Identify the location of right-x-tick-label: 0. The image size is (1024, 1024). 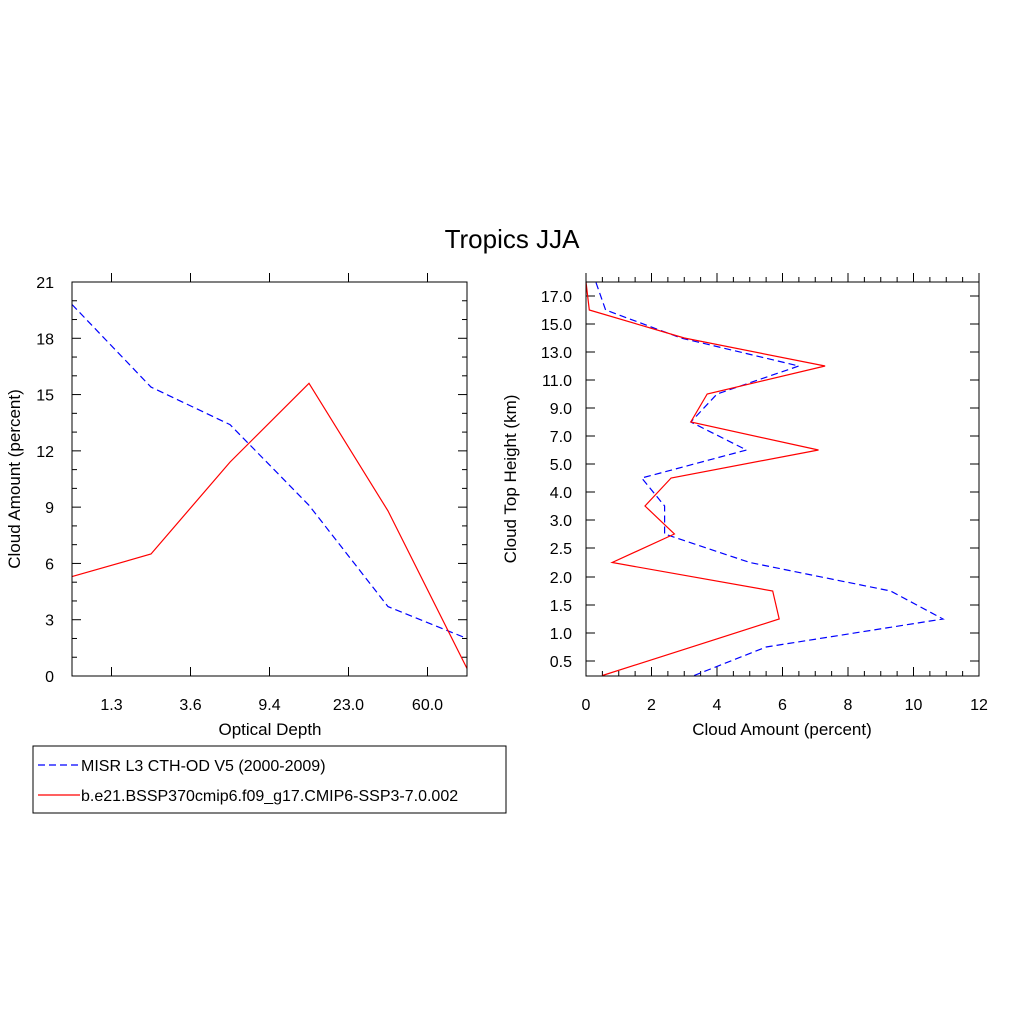
(586, 705).